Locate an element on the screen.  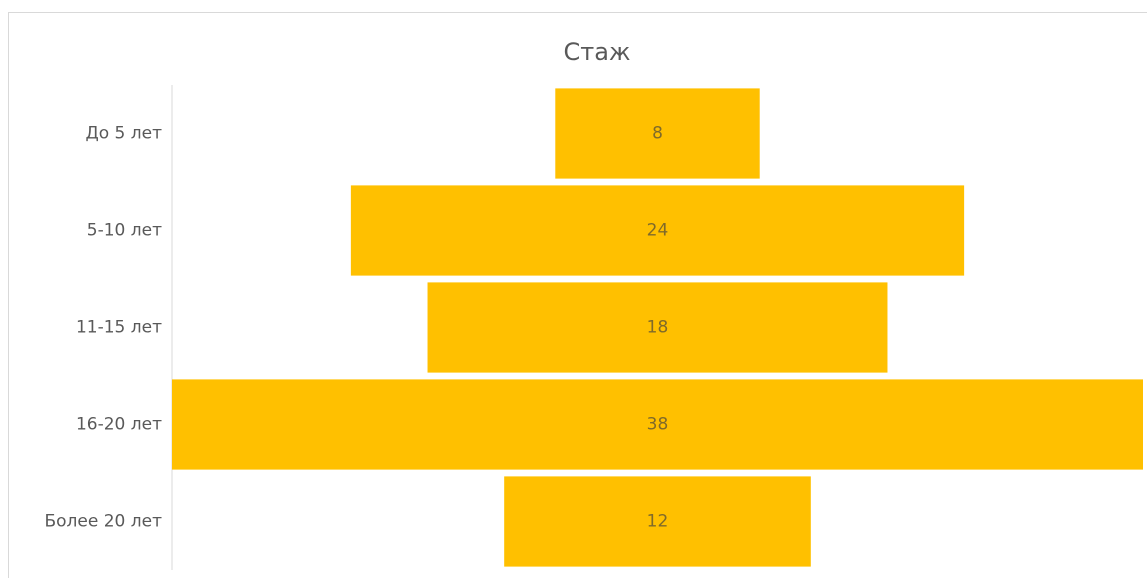
data-label: 18 is located at coordinates (658, 328).